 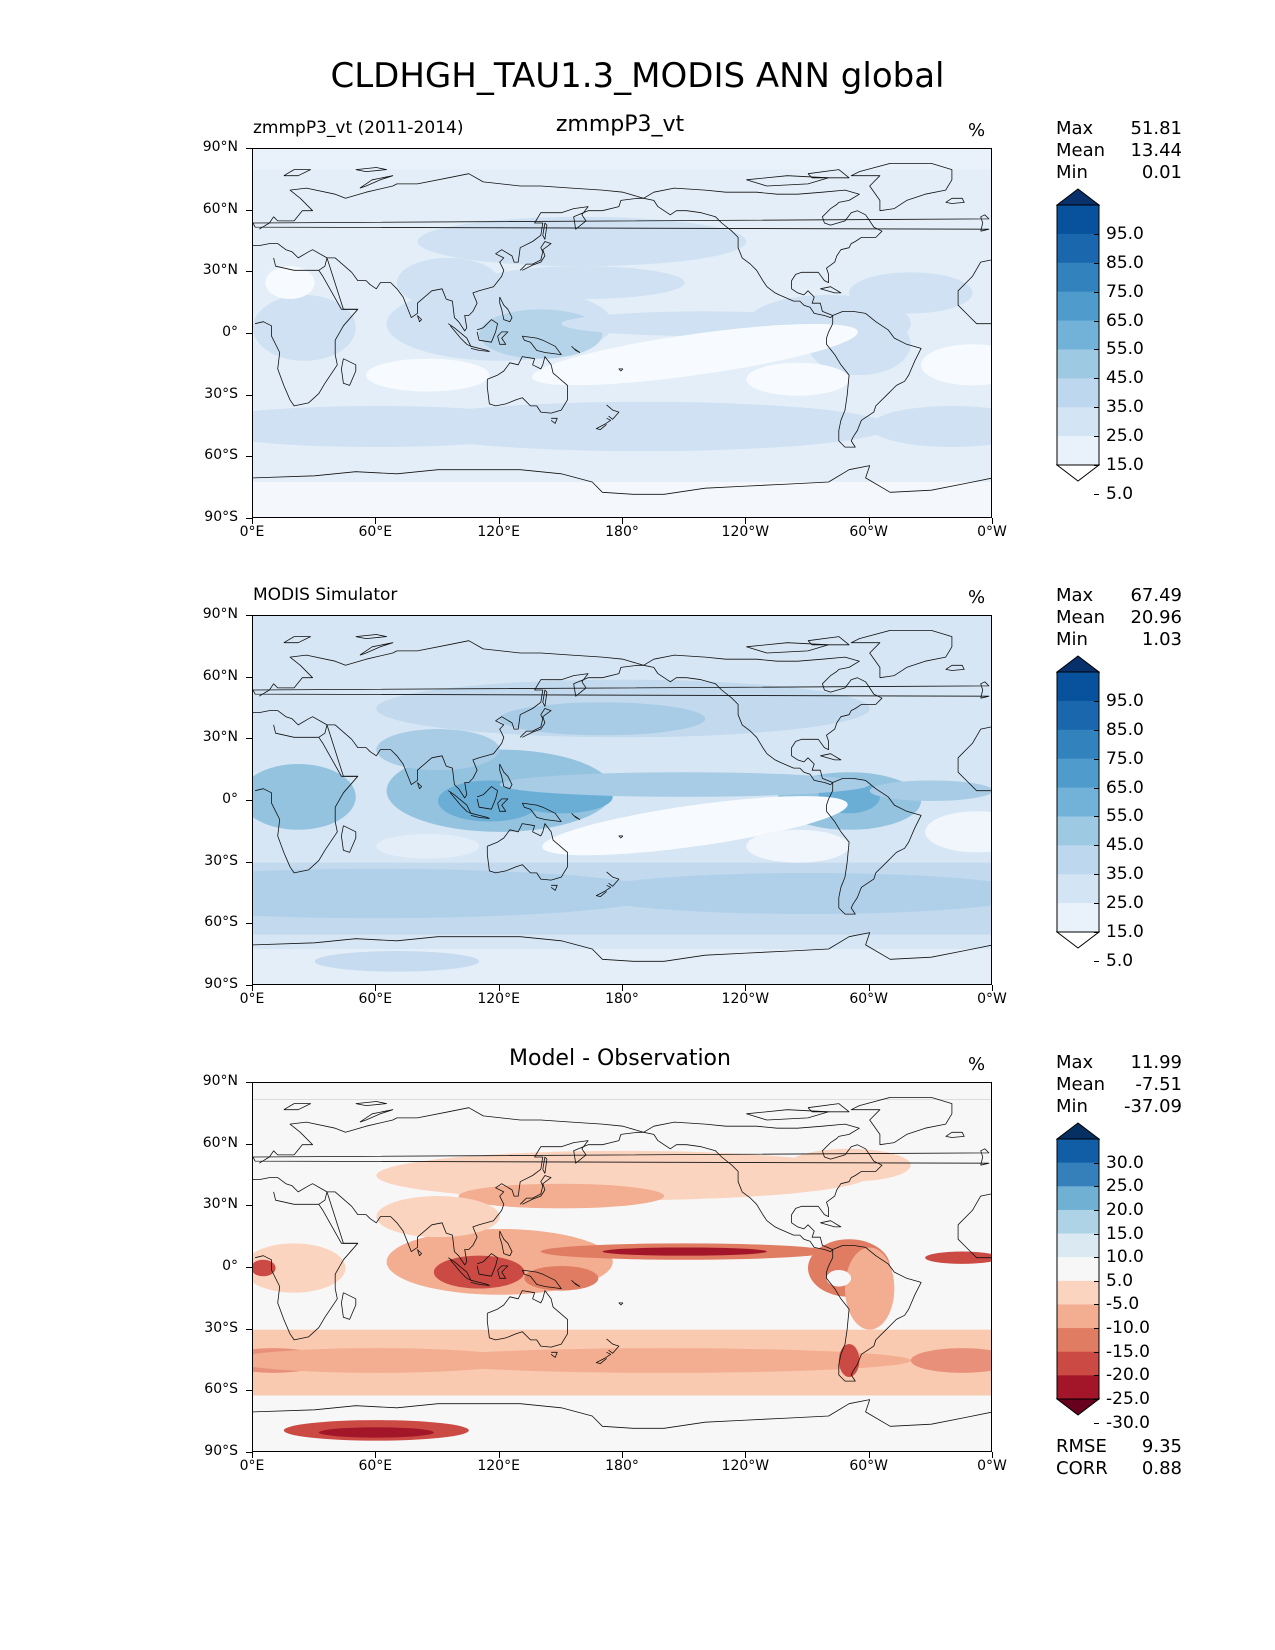 I want to click on stat-label: Mean, so click(x=1081, y=1084).